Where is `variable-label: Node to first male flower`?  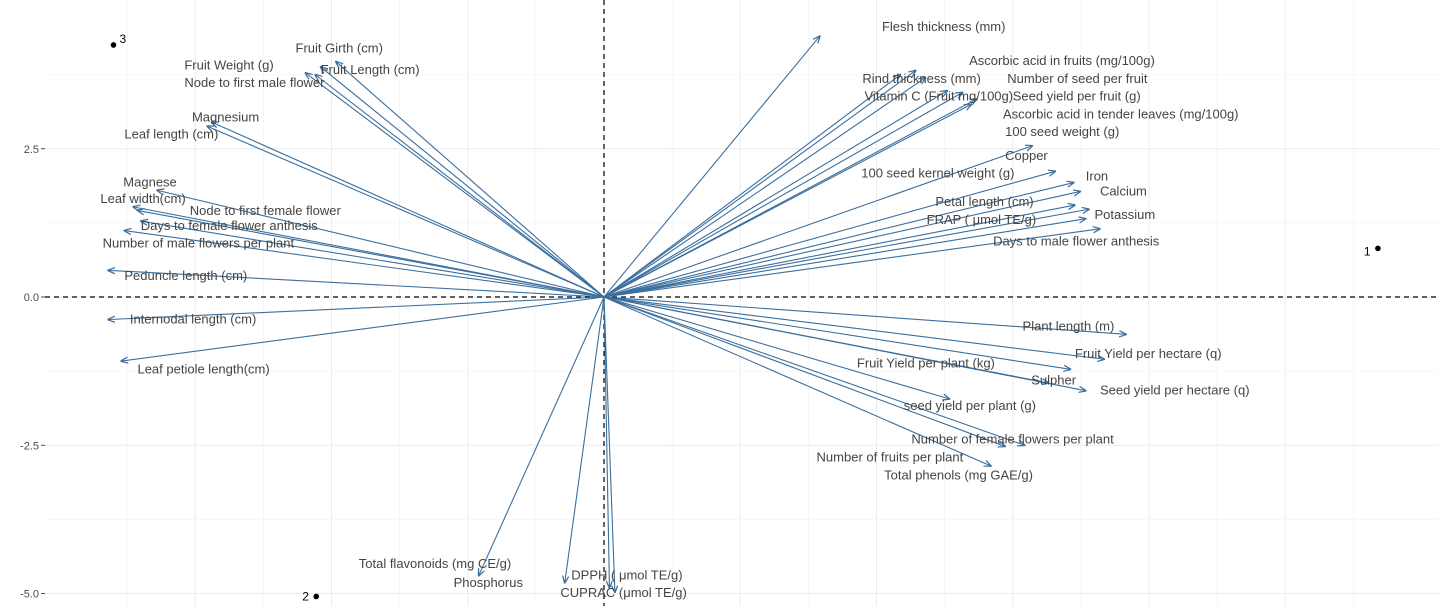 variable-label: Node to first male flower is located at coordinates (254, 82).